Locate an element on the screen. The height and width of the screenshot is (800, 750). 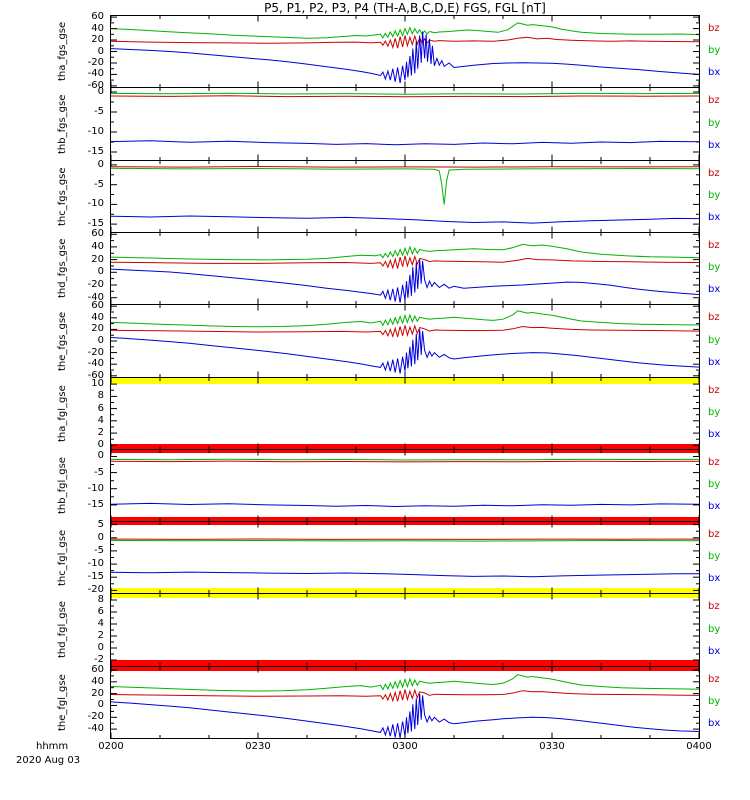
series-tha_fgs_gse-bx is located at coordinates (405, 57).